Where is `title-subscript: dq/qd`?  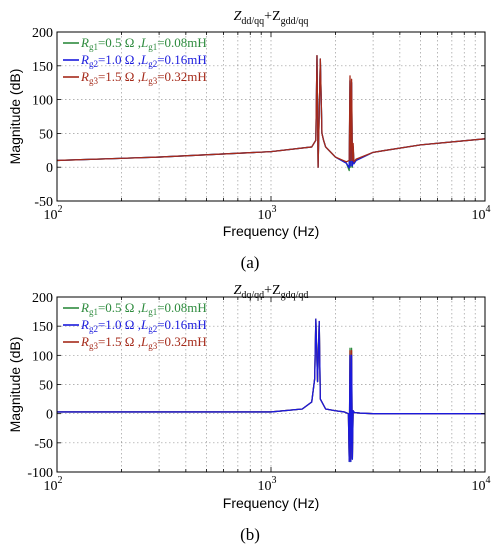
title-subscript: dq/qd is located at coordinates (252, 295).